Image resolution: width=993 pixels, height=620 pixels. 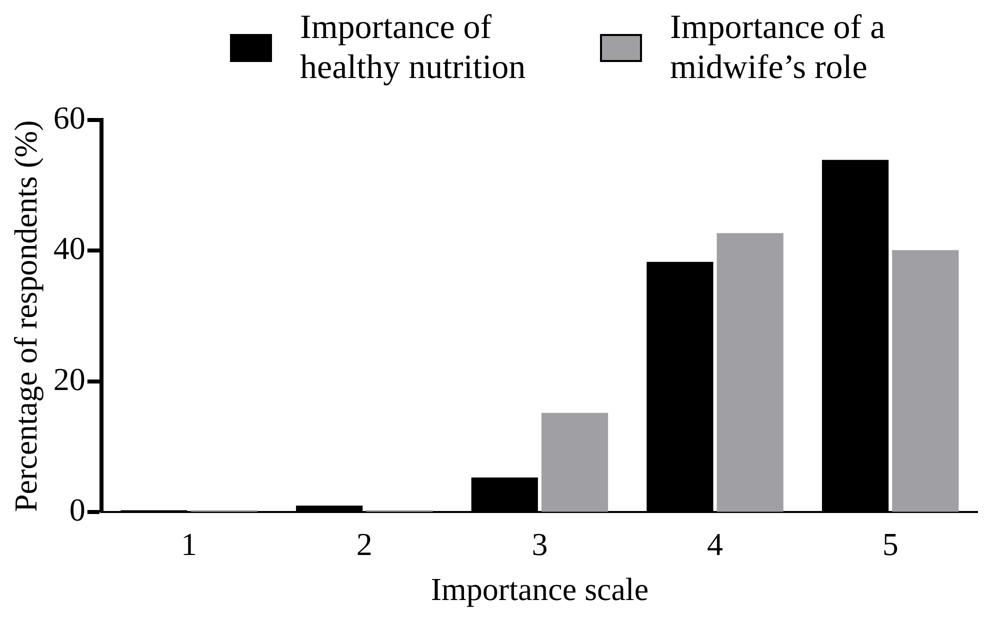 What do you see at coordinates (778, 48) in the screenshot?
I see `legend-label: Importance of a midwife’s role` at bounding box center [778, 48].